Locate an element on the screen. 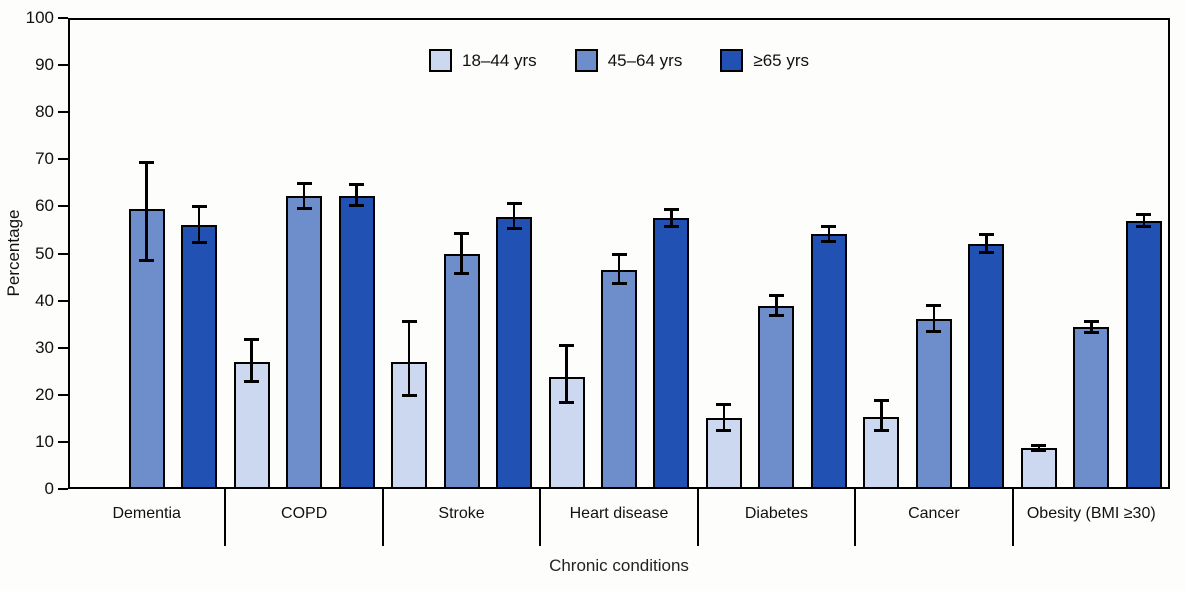 The height and width of the screenshot is (591, 1185). bar-COPD-18–44 yrs is located at coordinates (251, 425).